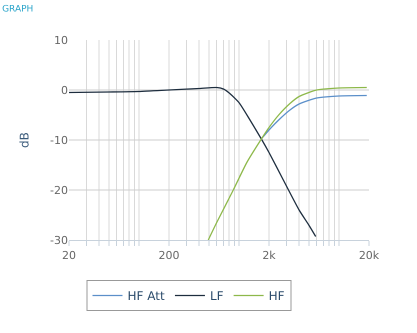  I want to click on chart-title: GRAPH, so click(18, 9).